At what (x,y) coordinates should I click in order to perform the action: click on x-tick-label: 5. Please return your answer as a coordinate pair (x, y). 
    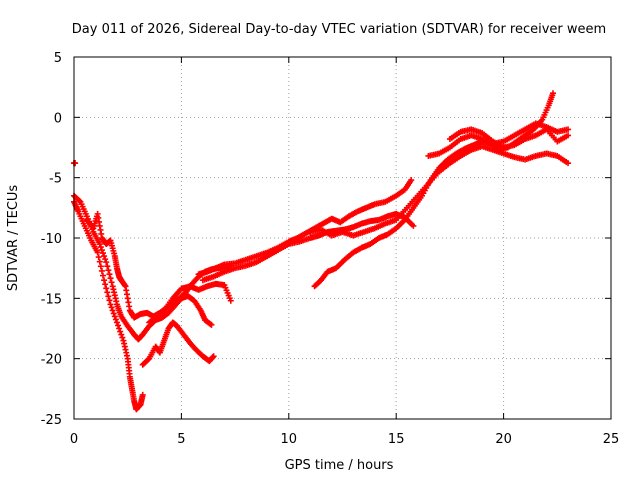
    Looking at the image, I should click on (181, 439).